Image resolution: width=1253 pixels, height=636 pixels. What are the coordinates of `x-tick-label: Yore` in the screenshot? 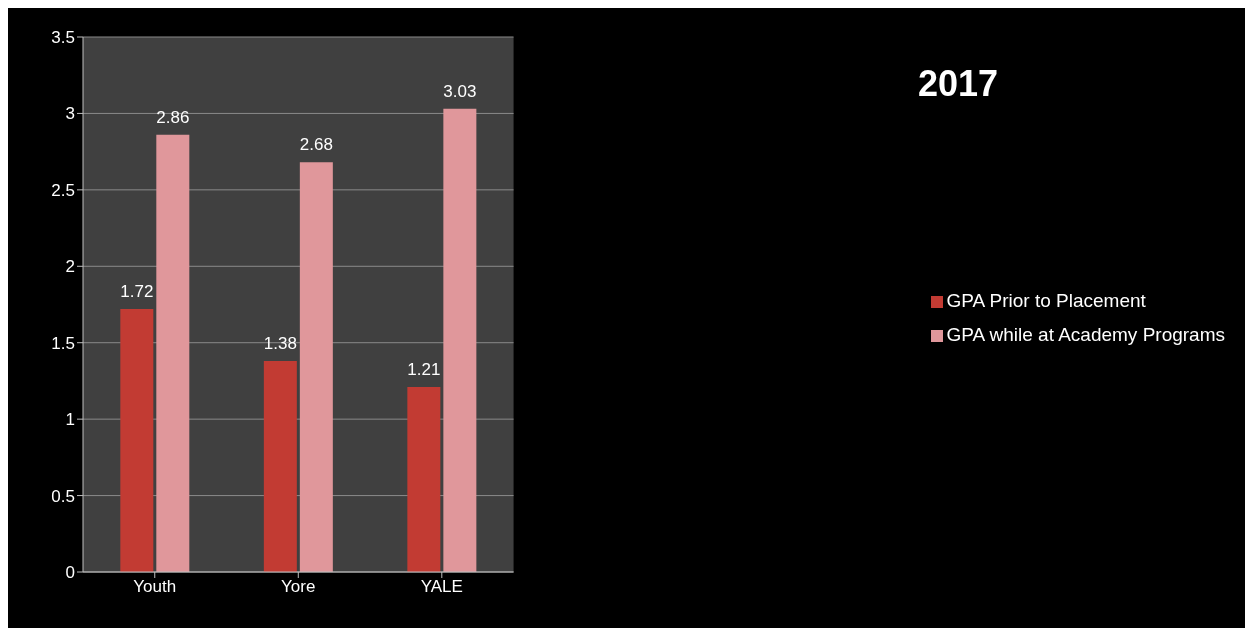 It's located at (298, 587).